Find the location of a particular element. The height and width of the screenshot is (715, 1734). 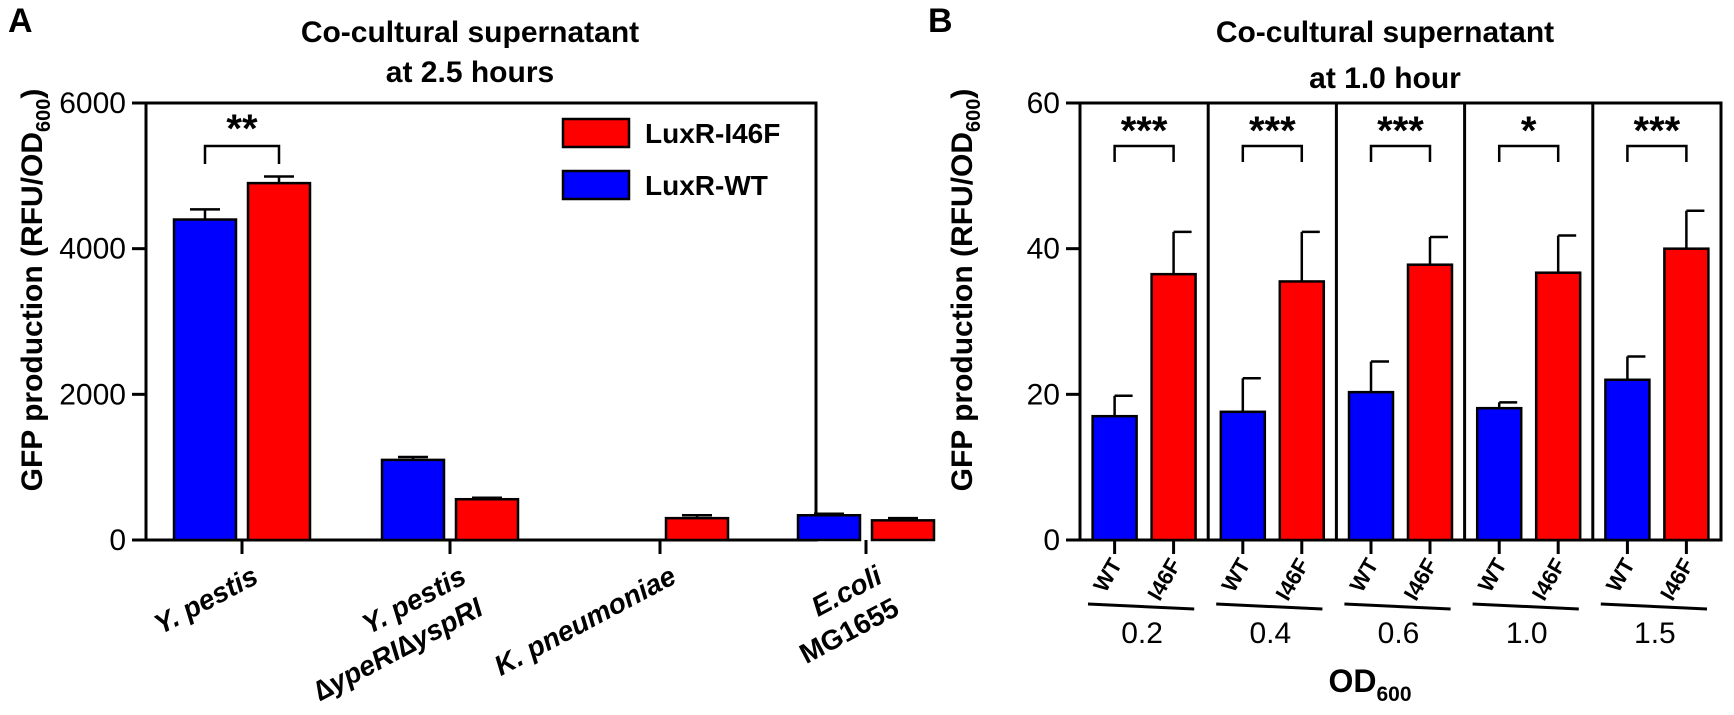

panel-a-category-label: Y. pestis∆ypeRI∆yspRI is located at coordinates (389, 632).